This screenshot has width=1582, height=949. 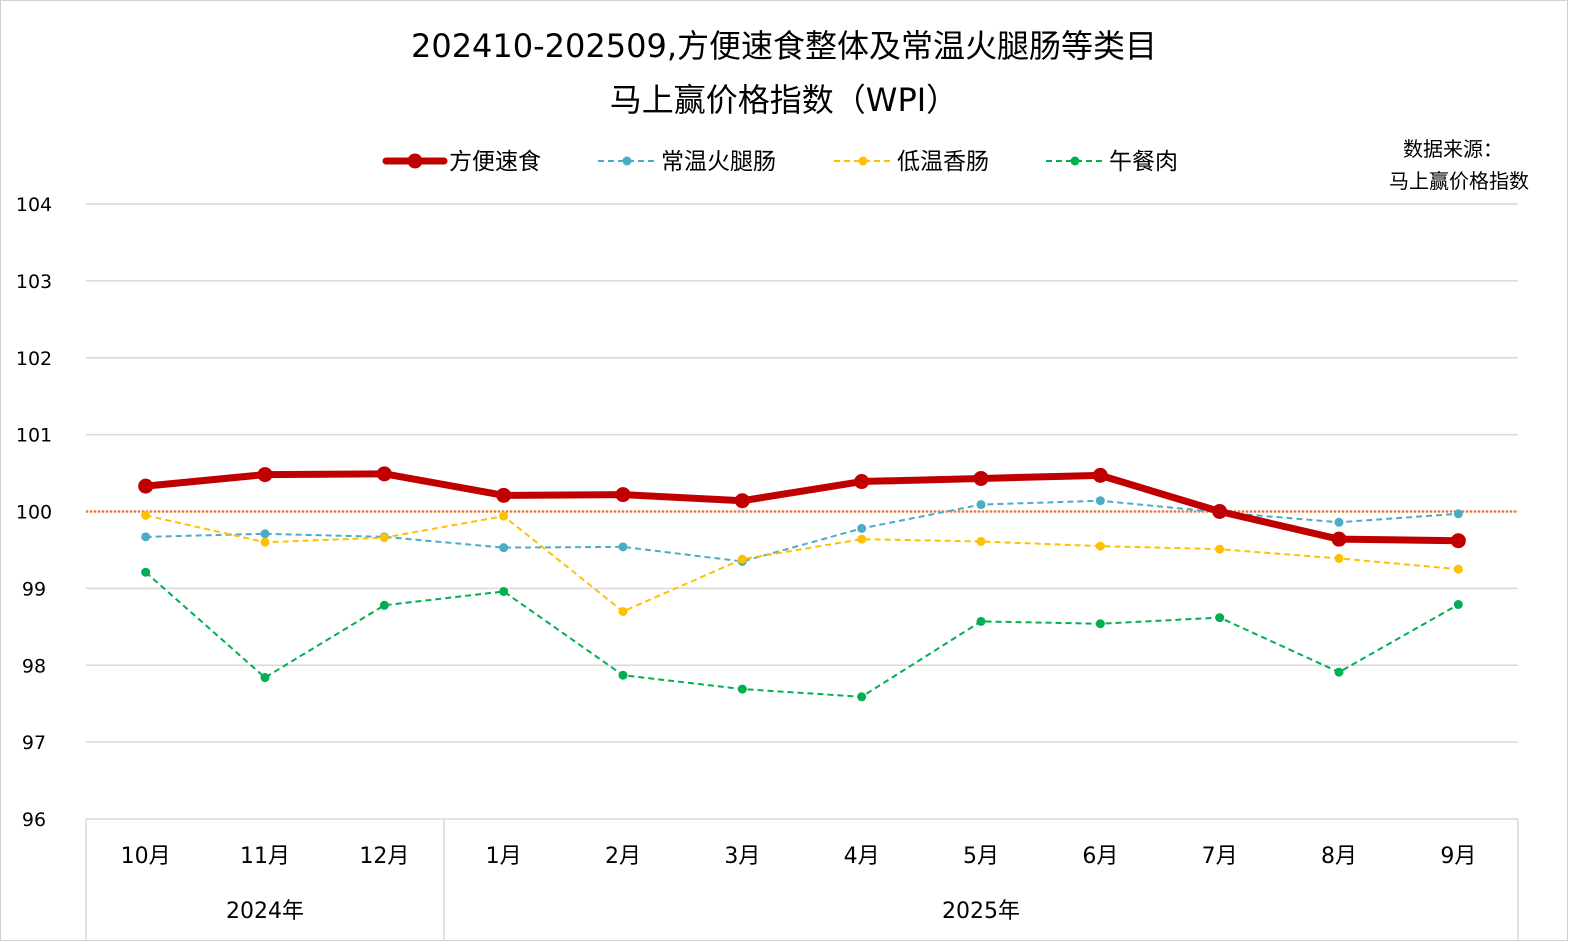 What do you see at coordinates (1220, 856) in the screenshot?
I see `x-tick-label: 7月` at bounding box center [1220, 856].